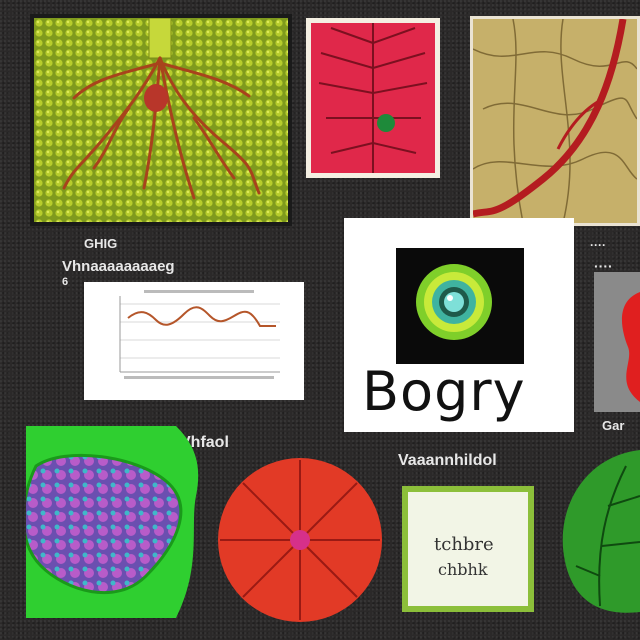  I want to click on red-organ-illustration, so click(617, 342).